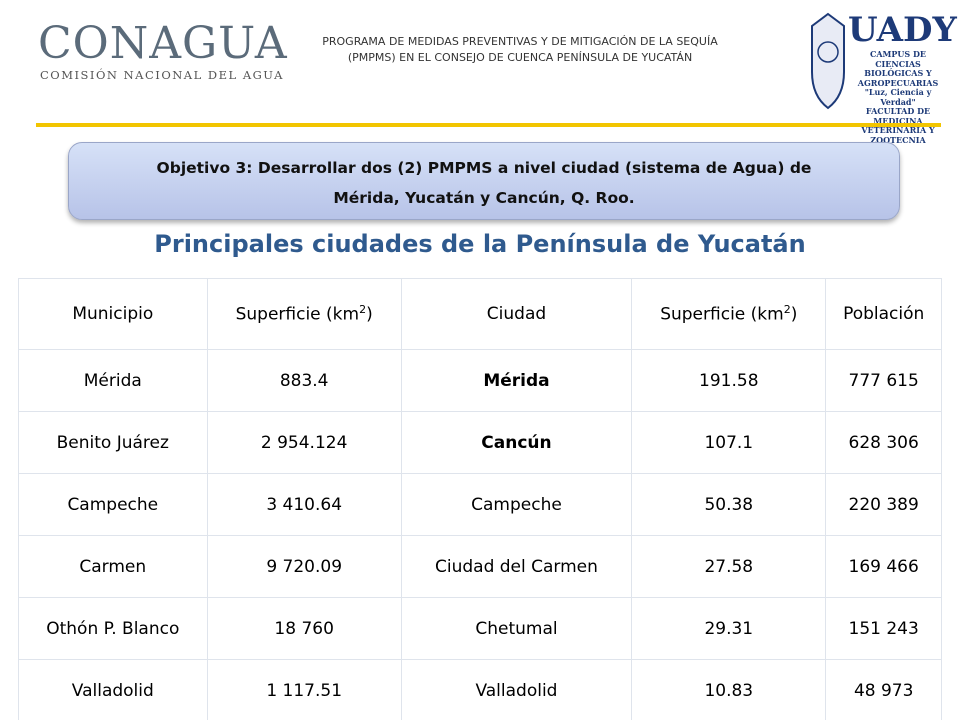 The height and width of the screenshot is (720, 960). I want to click on table-cell: Carmen, so click(113, 566).